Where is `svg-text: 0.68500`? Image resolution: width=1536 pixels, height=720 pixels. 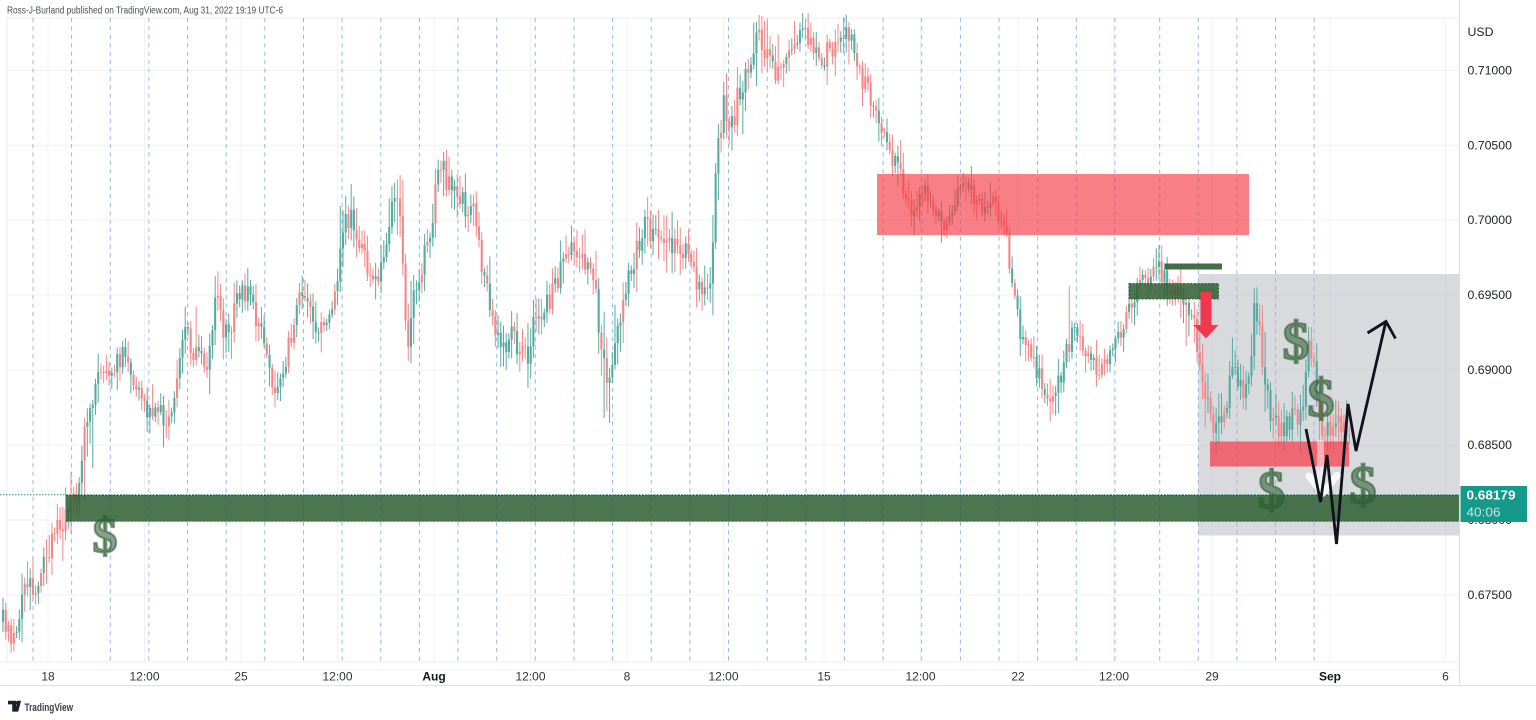
svg-text: 0.68500 is located at coordinates (1490, 445).